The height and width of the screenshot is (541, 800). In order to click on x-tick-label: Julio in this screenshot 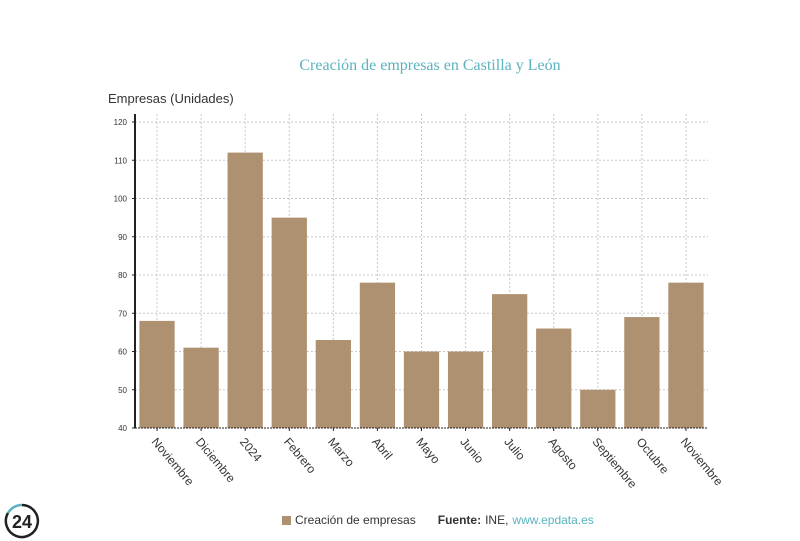, I will do `click(514, 449)`.